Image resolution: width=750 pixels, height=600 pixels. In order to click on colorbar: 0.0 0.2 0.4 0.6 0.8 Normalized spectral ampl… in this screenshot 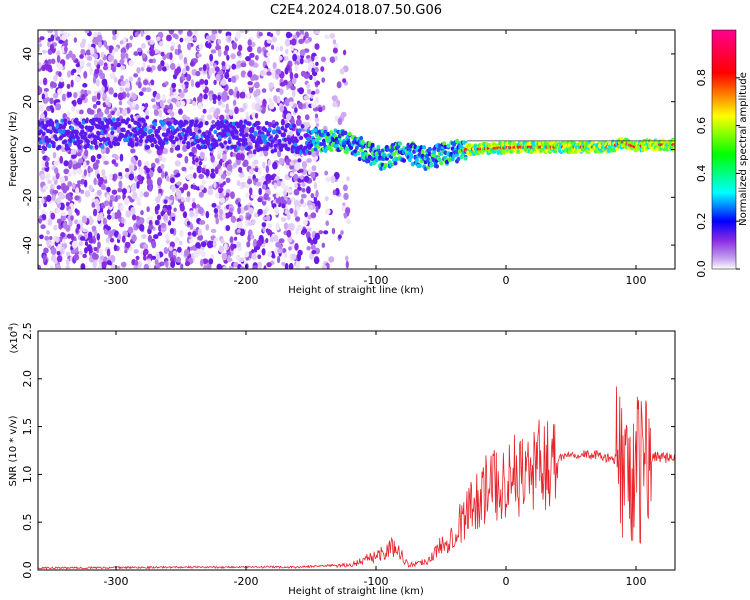, I will do `click(722, 153)`.